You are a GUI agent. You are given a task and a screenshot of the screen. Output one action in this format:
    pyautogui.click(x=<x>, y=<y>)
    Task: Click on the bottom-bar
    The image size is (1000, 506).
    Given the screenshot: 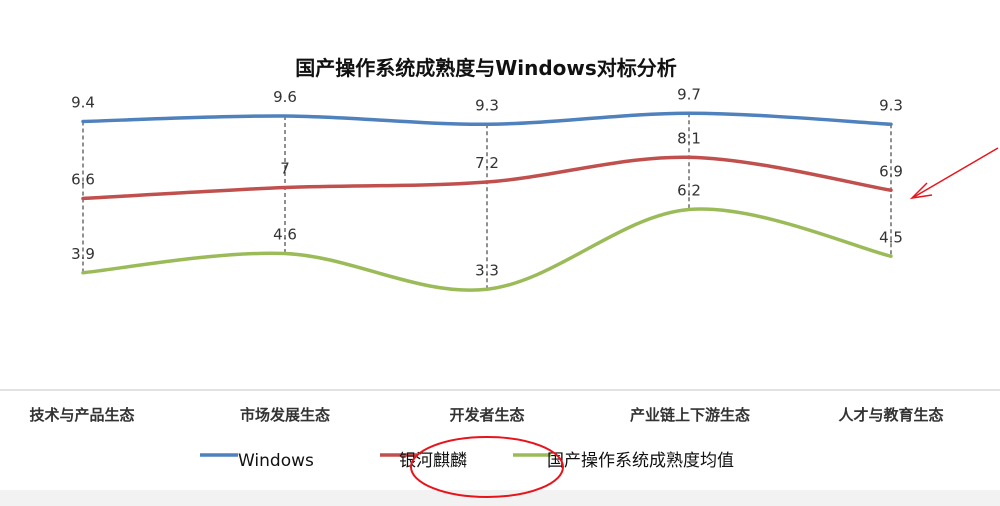 What is the action you would take?
    pyautogui.click(x=500, y=498)
    